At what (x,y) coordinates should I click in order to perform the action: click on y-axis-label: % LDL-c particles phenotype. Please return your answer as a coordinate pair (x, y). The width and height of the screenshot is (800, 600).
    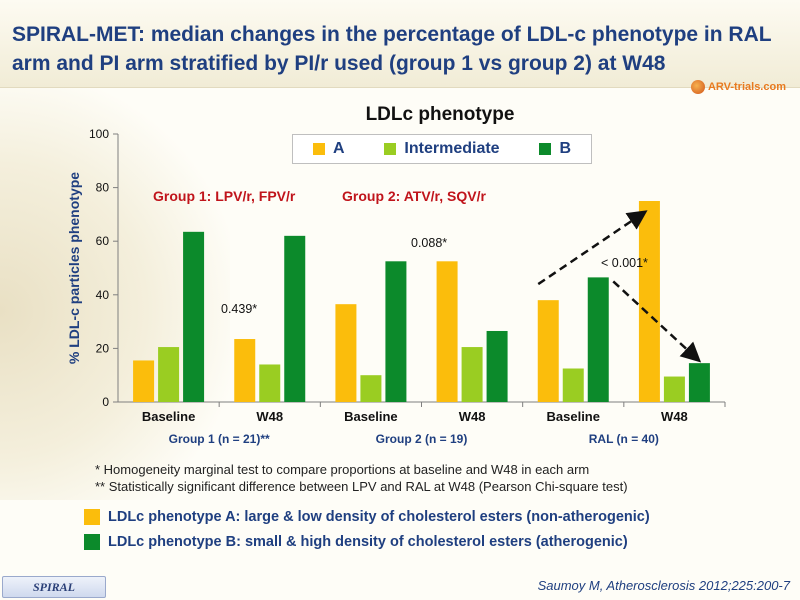
    Looking at the image, I should click on (74, 268).